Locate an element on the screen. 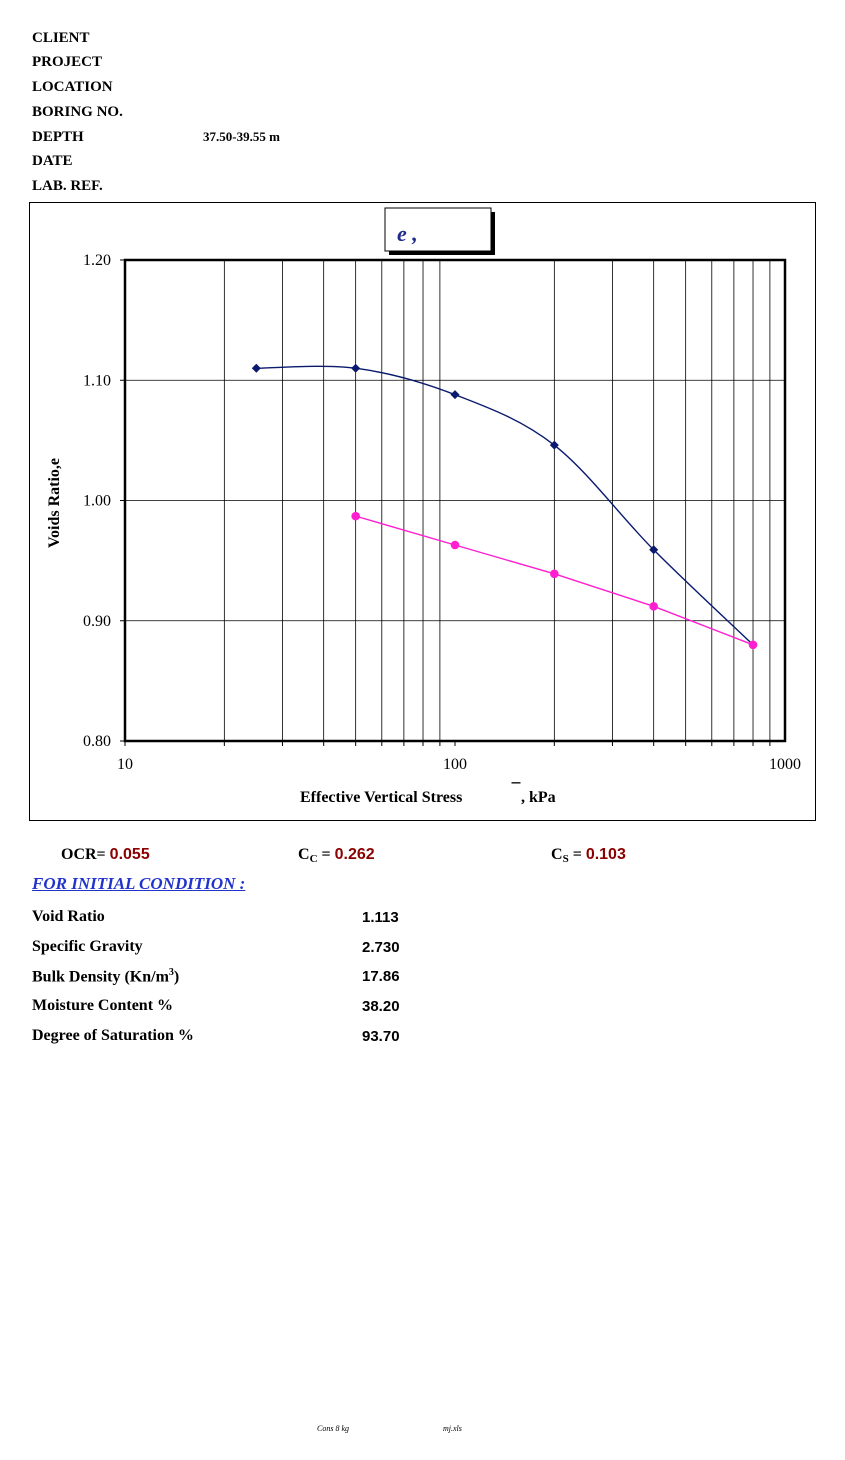 This screenshot has height=1460, width=845. footer-left: Cons 8 kg is located at coordinates (333, 1428).